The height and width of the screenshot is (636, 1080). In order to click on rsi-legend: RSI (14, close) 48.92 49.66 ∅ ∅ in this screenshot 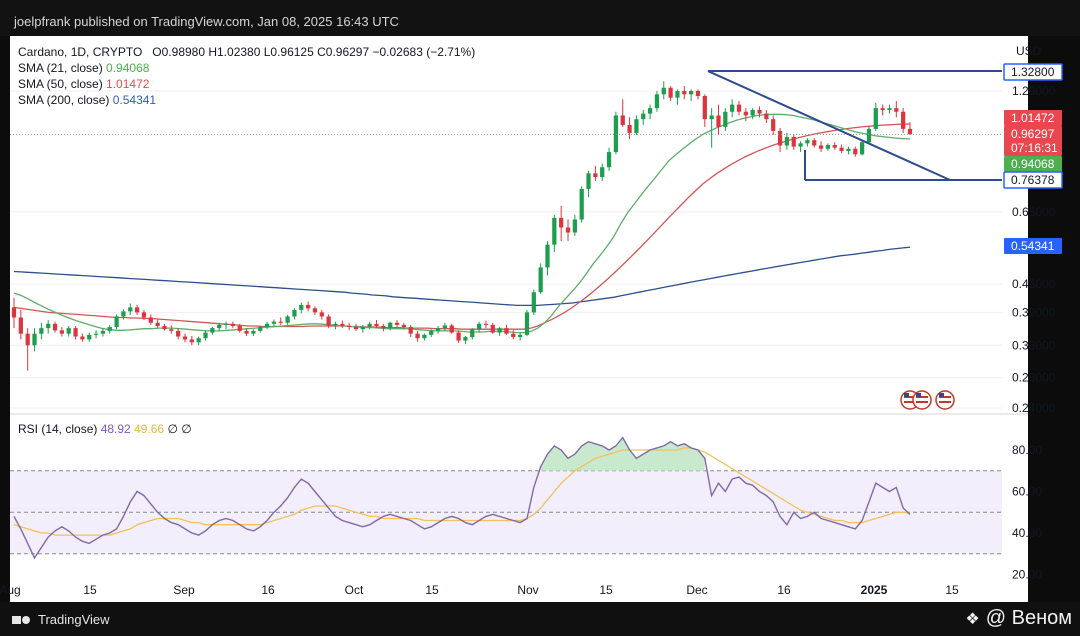, I will do `click(105, 429)`.